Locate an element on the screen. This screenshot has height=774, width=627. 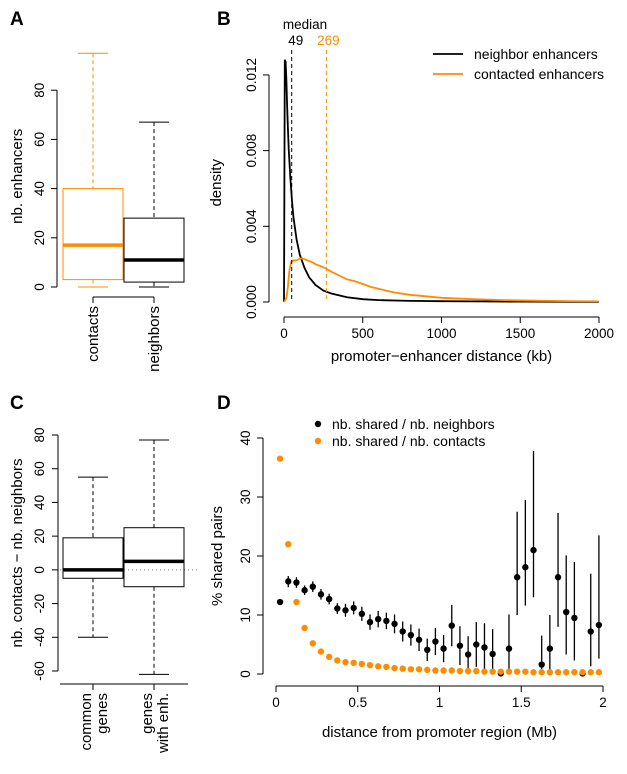
panel-letter: C is located at coordinates (17, 403).